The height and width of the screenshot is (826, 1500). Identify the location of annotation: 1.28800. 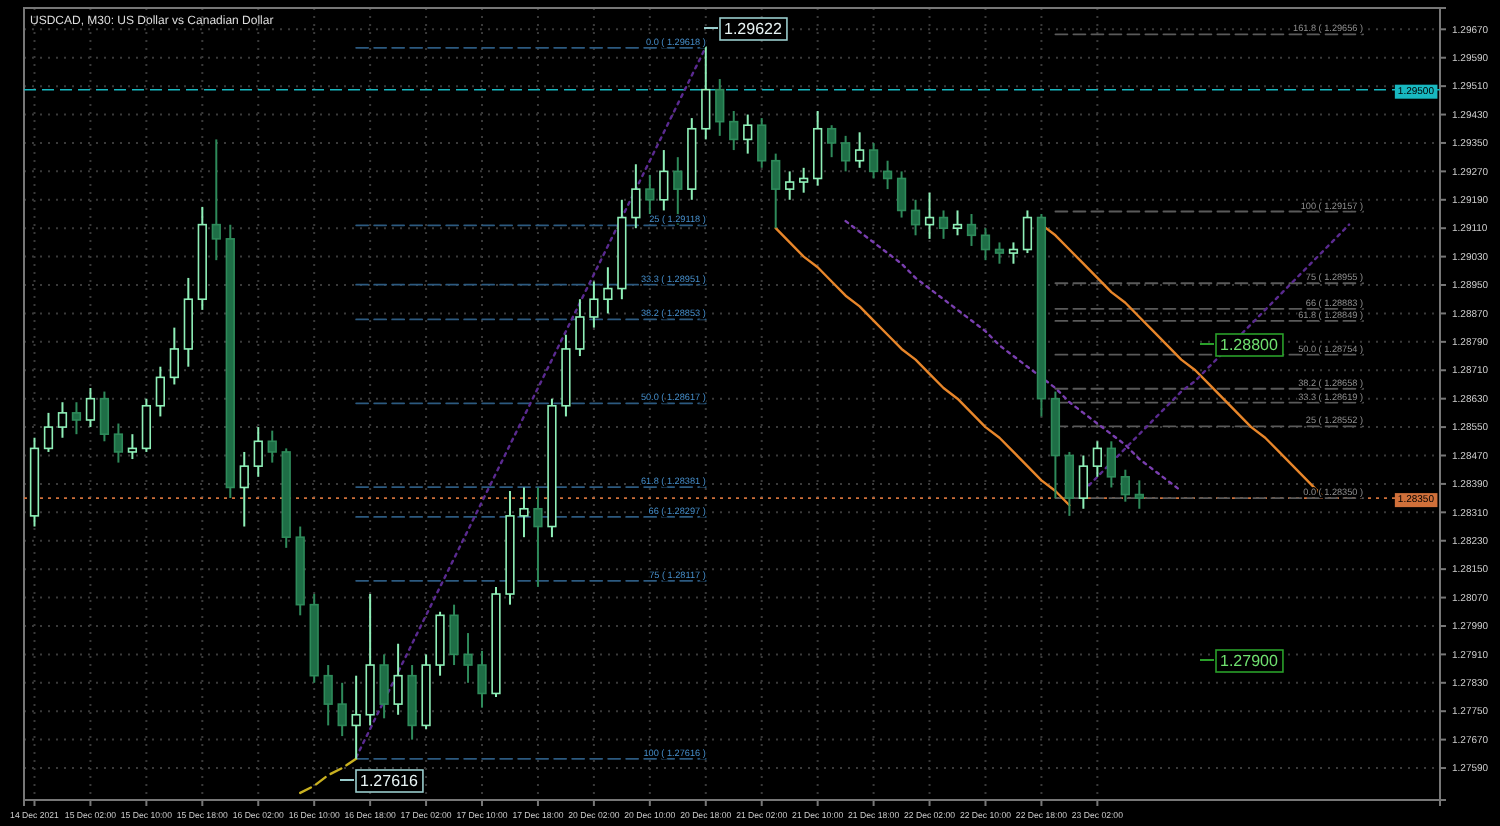
(1249, 345).